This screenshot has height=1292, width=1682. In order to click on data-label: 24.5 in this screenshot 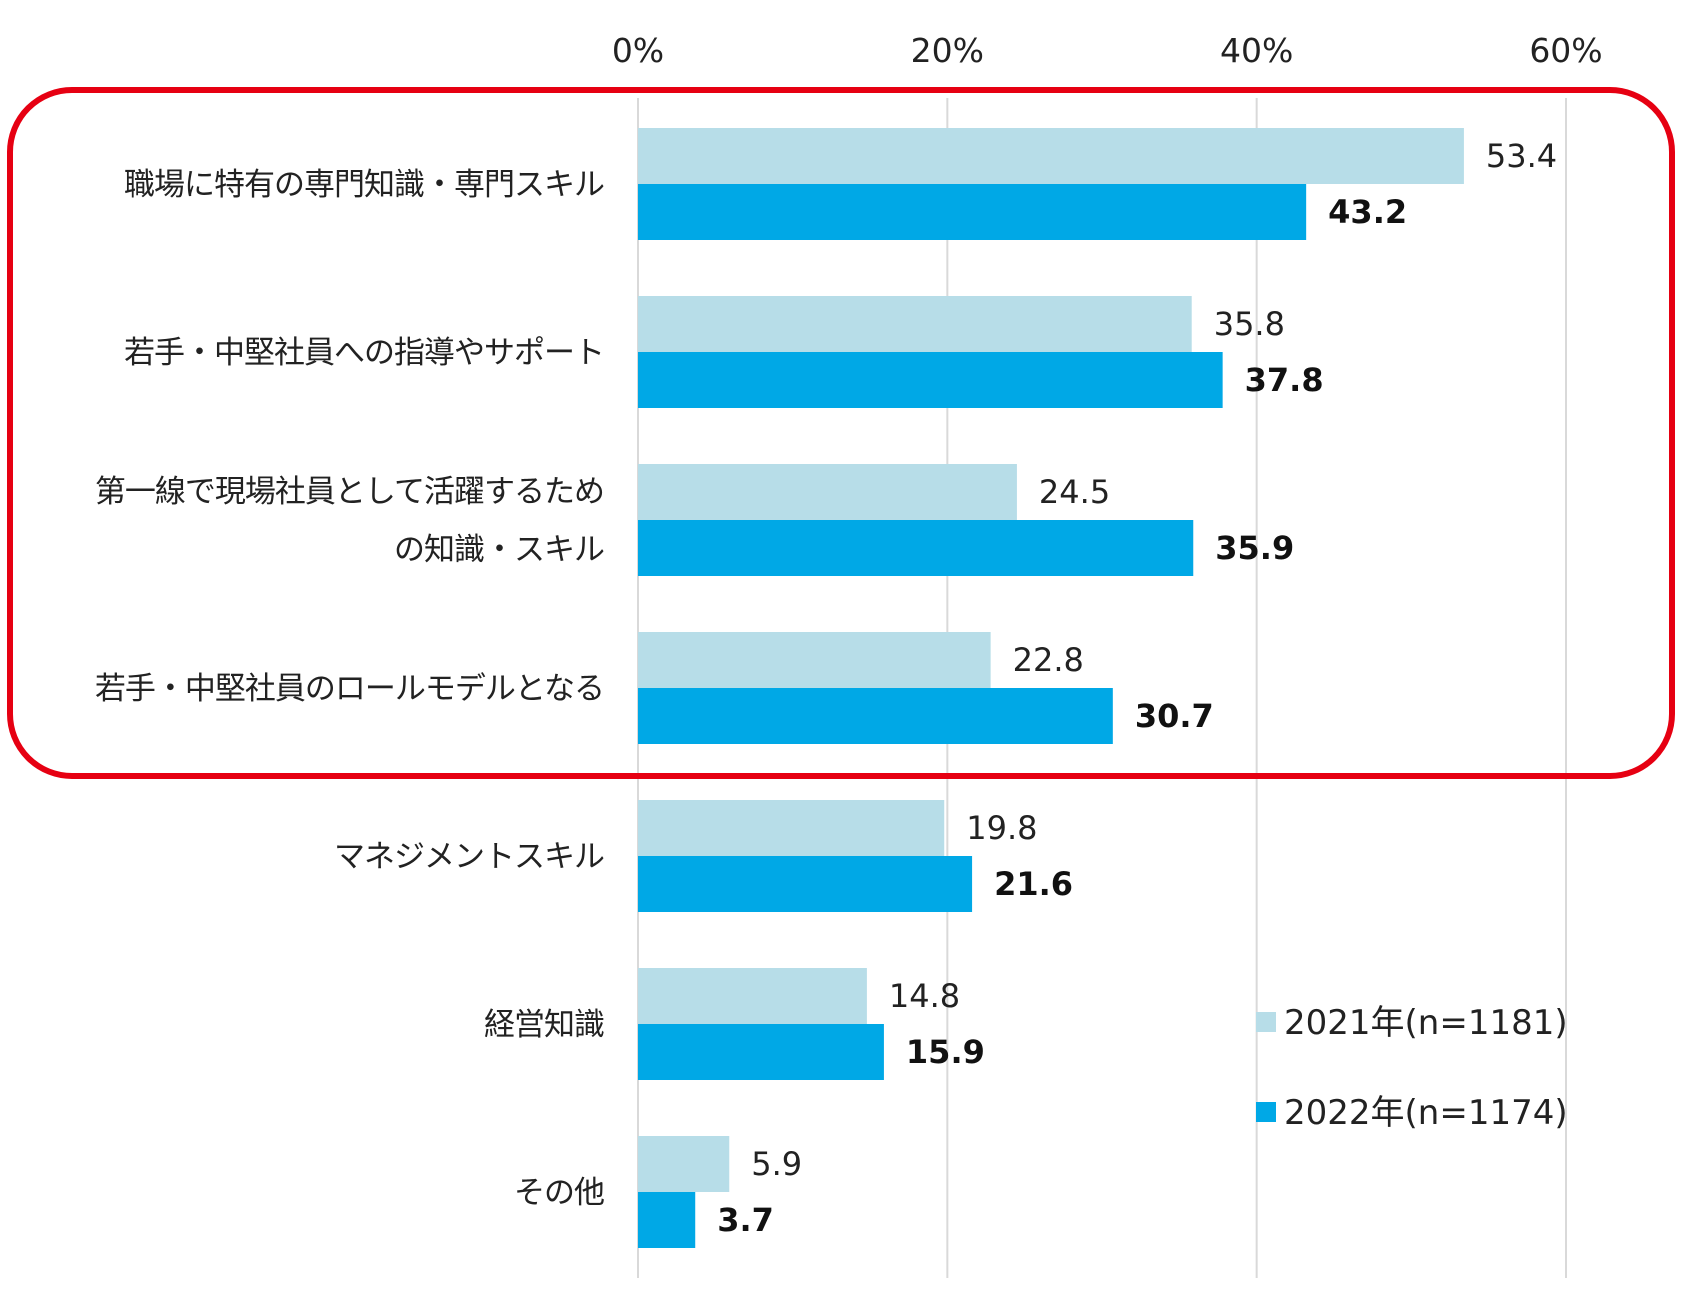, I will do `click(1074, 492)`.